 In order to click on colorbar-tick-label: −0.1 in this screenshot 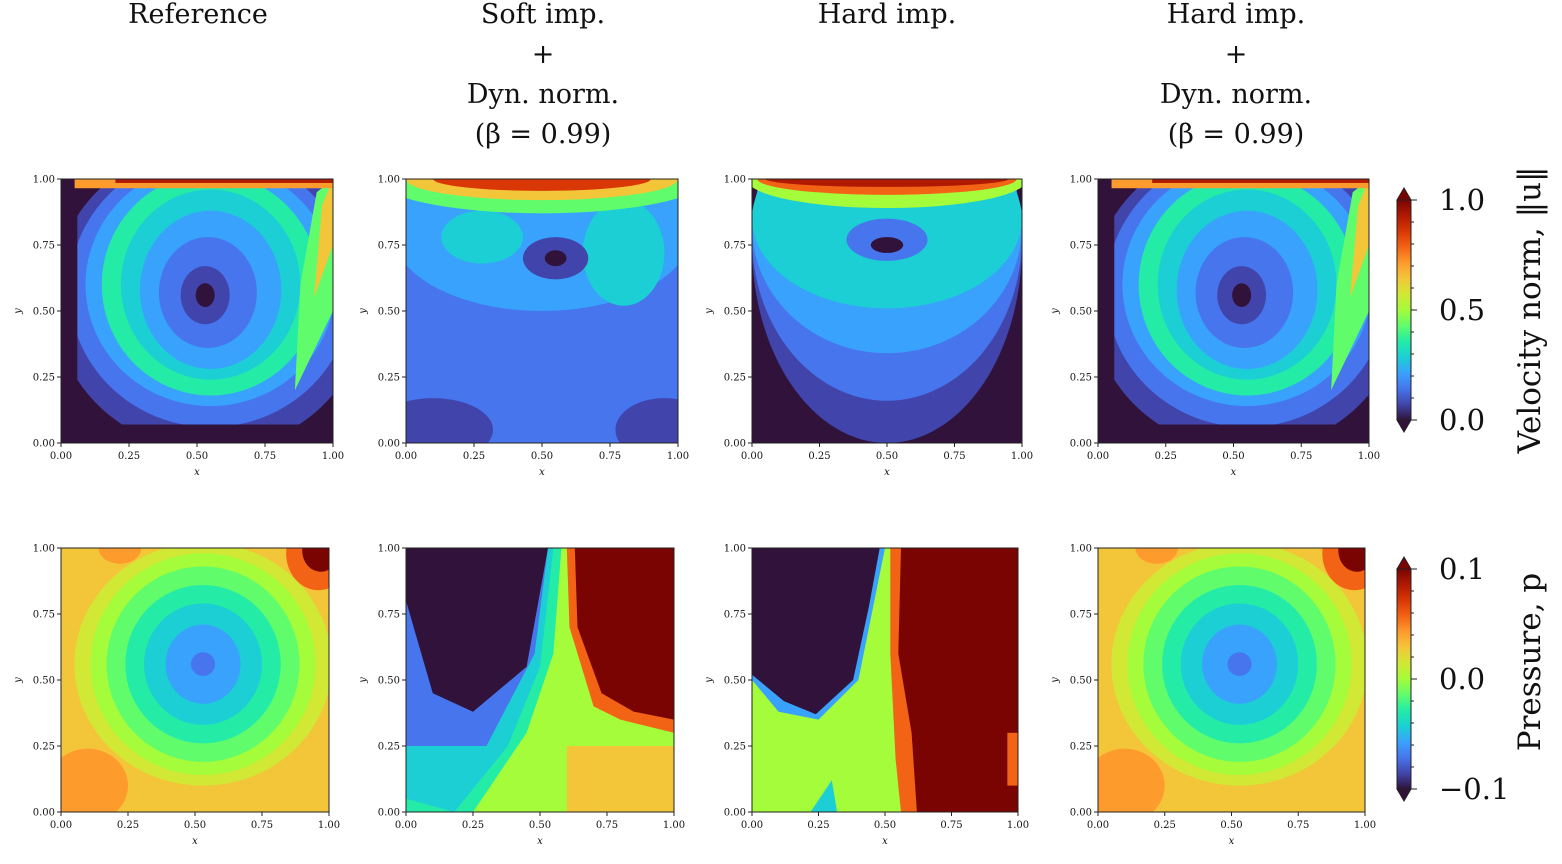, I will do `click(1474, 789)`.